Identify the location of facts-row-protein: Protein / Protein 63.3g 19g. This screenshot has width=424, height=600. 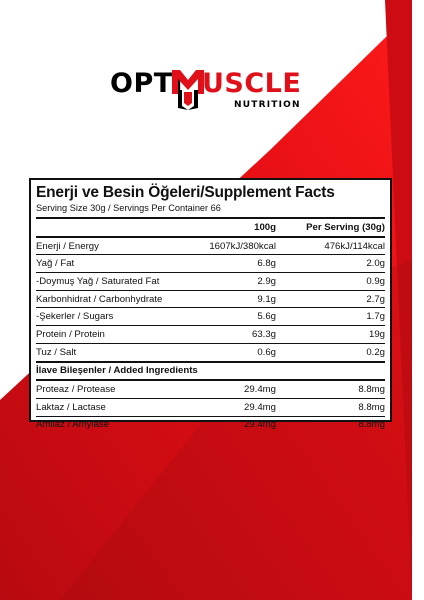
(210, 334).